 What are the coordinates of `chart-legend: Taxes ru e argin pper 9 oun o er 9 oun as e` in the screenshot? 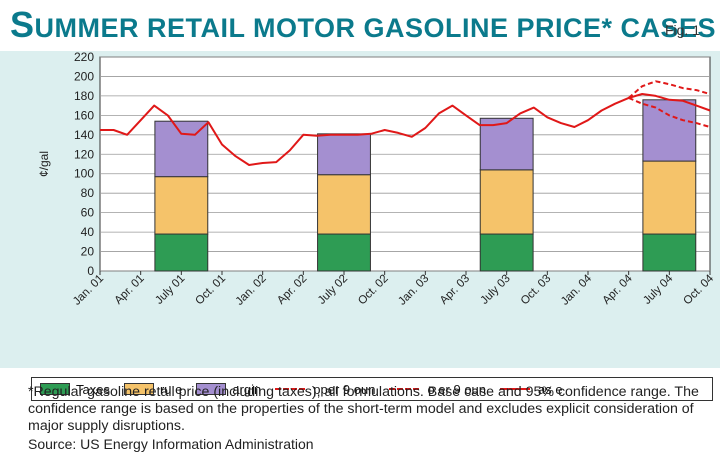 It's located at (372, 389).